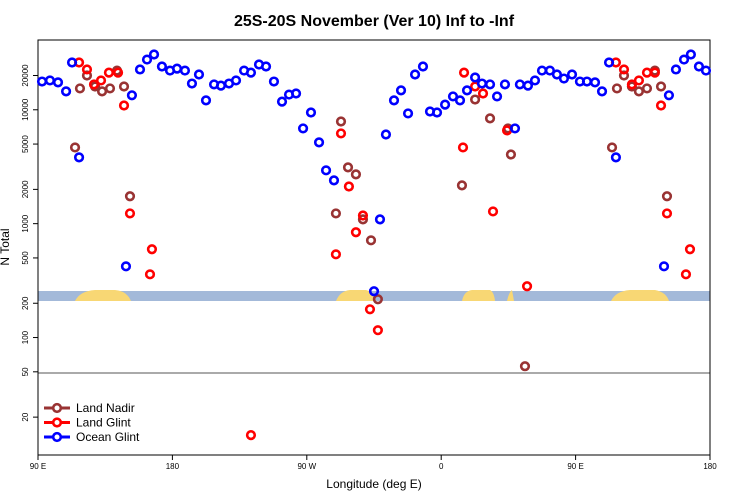 Image resolution: width=750 pixels, height=500 pixels. What do you see at coordinates (105, 408) in the screenshot?
I see `legend-label: Land Nadir` at bounding box center [105, 408].